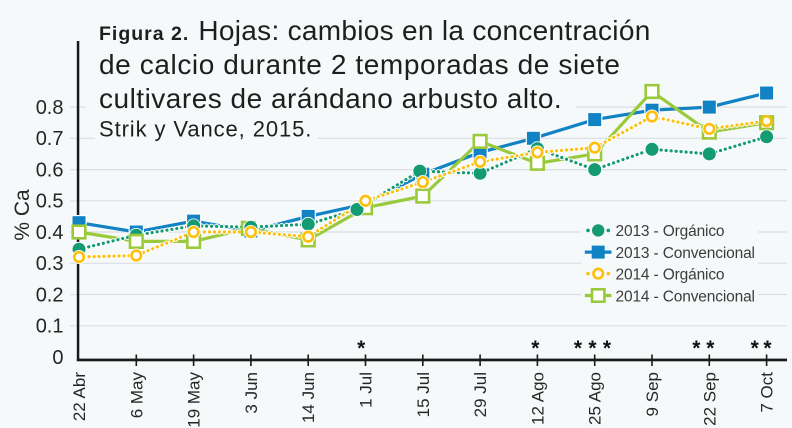 The image size is (792, 428). I want to click on svg-text: 22 Abr, so click(79, 396).